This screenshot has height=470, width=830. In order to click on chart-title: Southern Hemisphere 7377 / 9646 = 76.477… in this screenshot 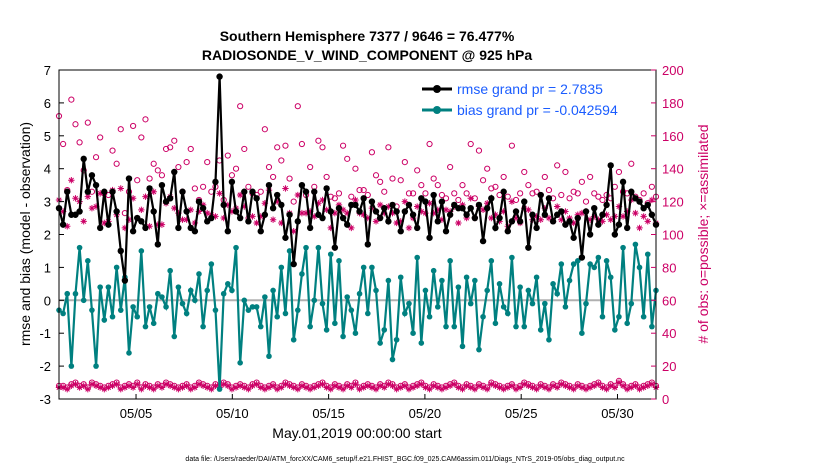, I will do `click(367, 36)`.